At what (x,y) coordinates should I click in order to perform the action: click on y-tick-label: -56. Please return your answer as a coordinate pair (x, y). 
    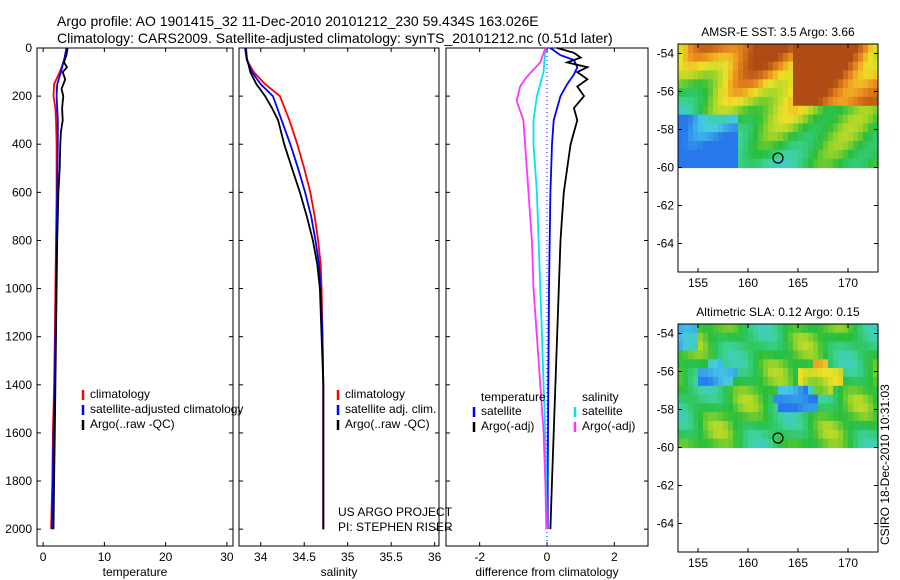
    Looking at the image, I should click on (666, 372).